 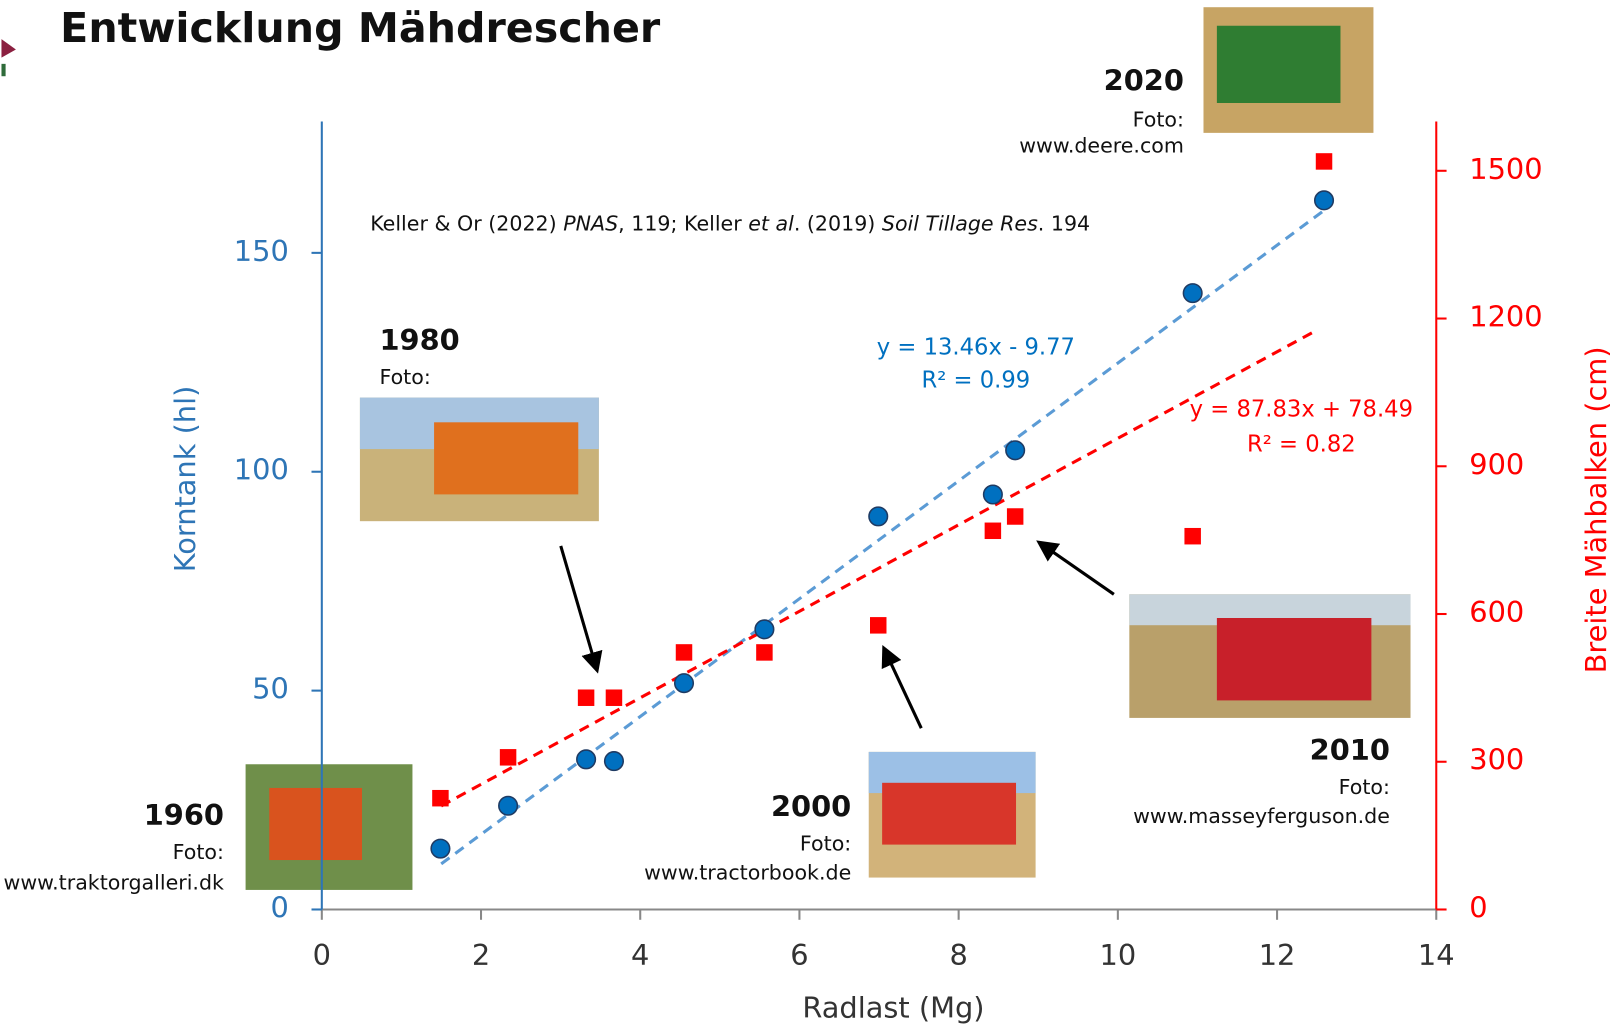 I want to click on citation-part: PNAS, so click(x=590, y=224).